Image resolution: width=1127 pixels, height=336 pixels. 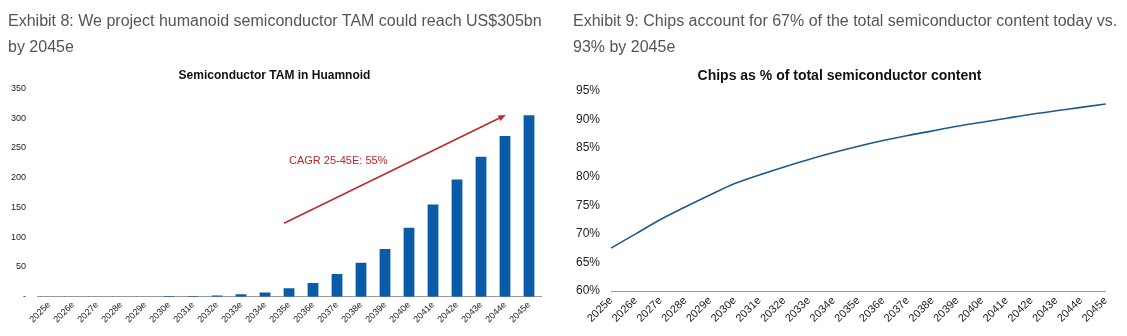 I want to click on y-tick-label: 70%, so click(x=588, y=233).